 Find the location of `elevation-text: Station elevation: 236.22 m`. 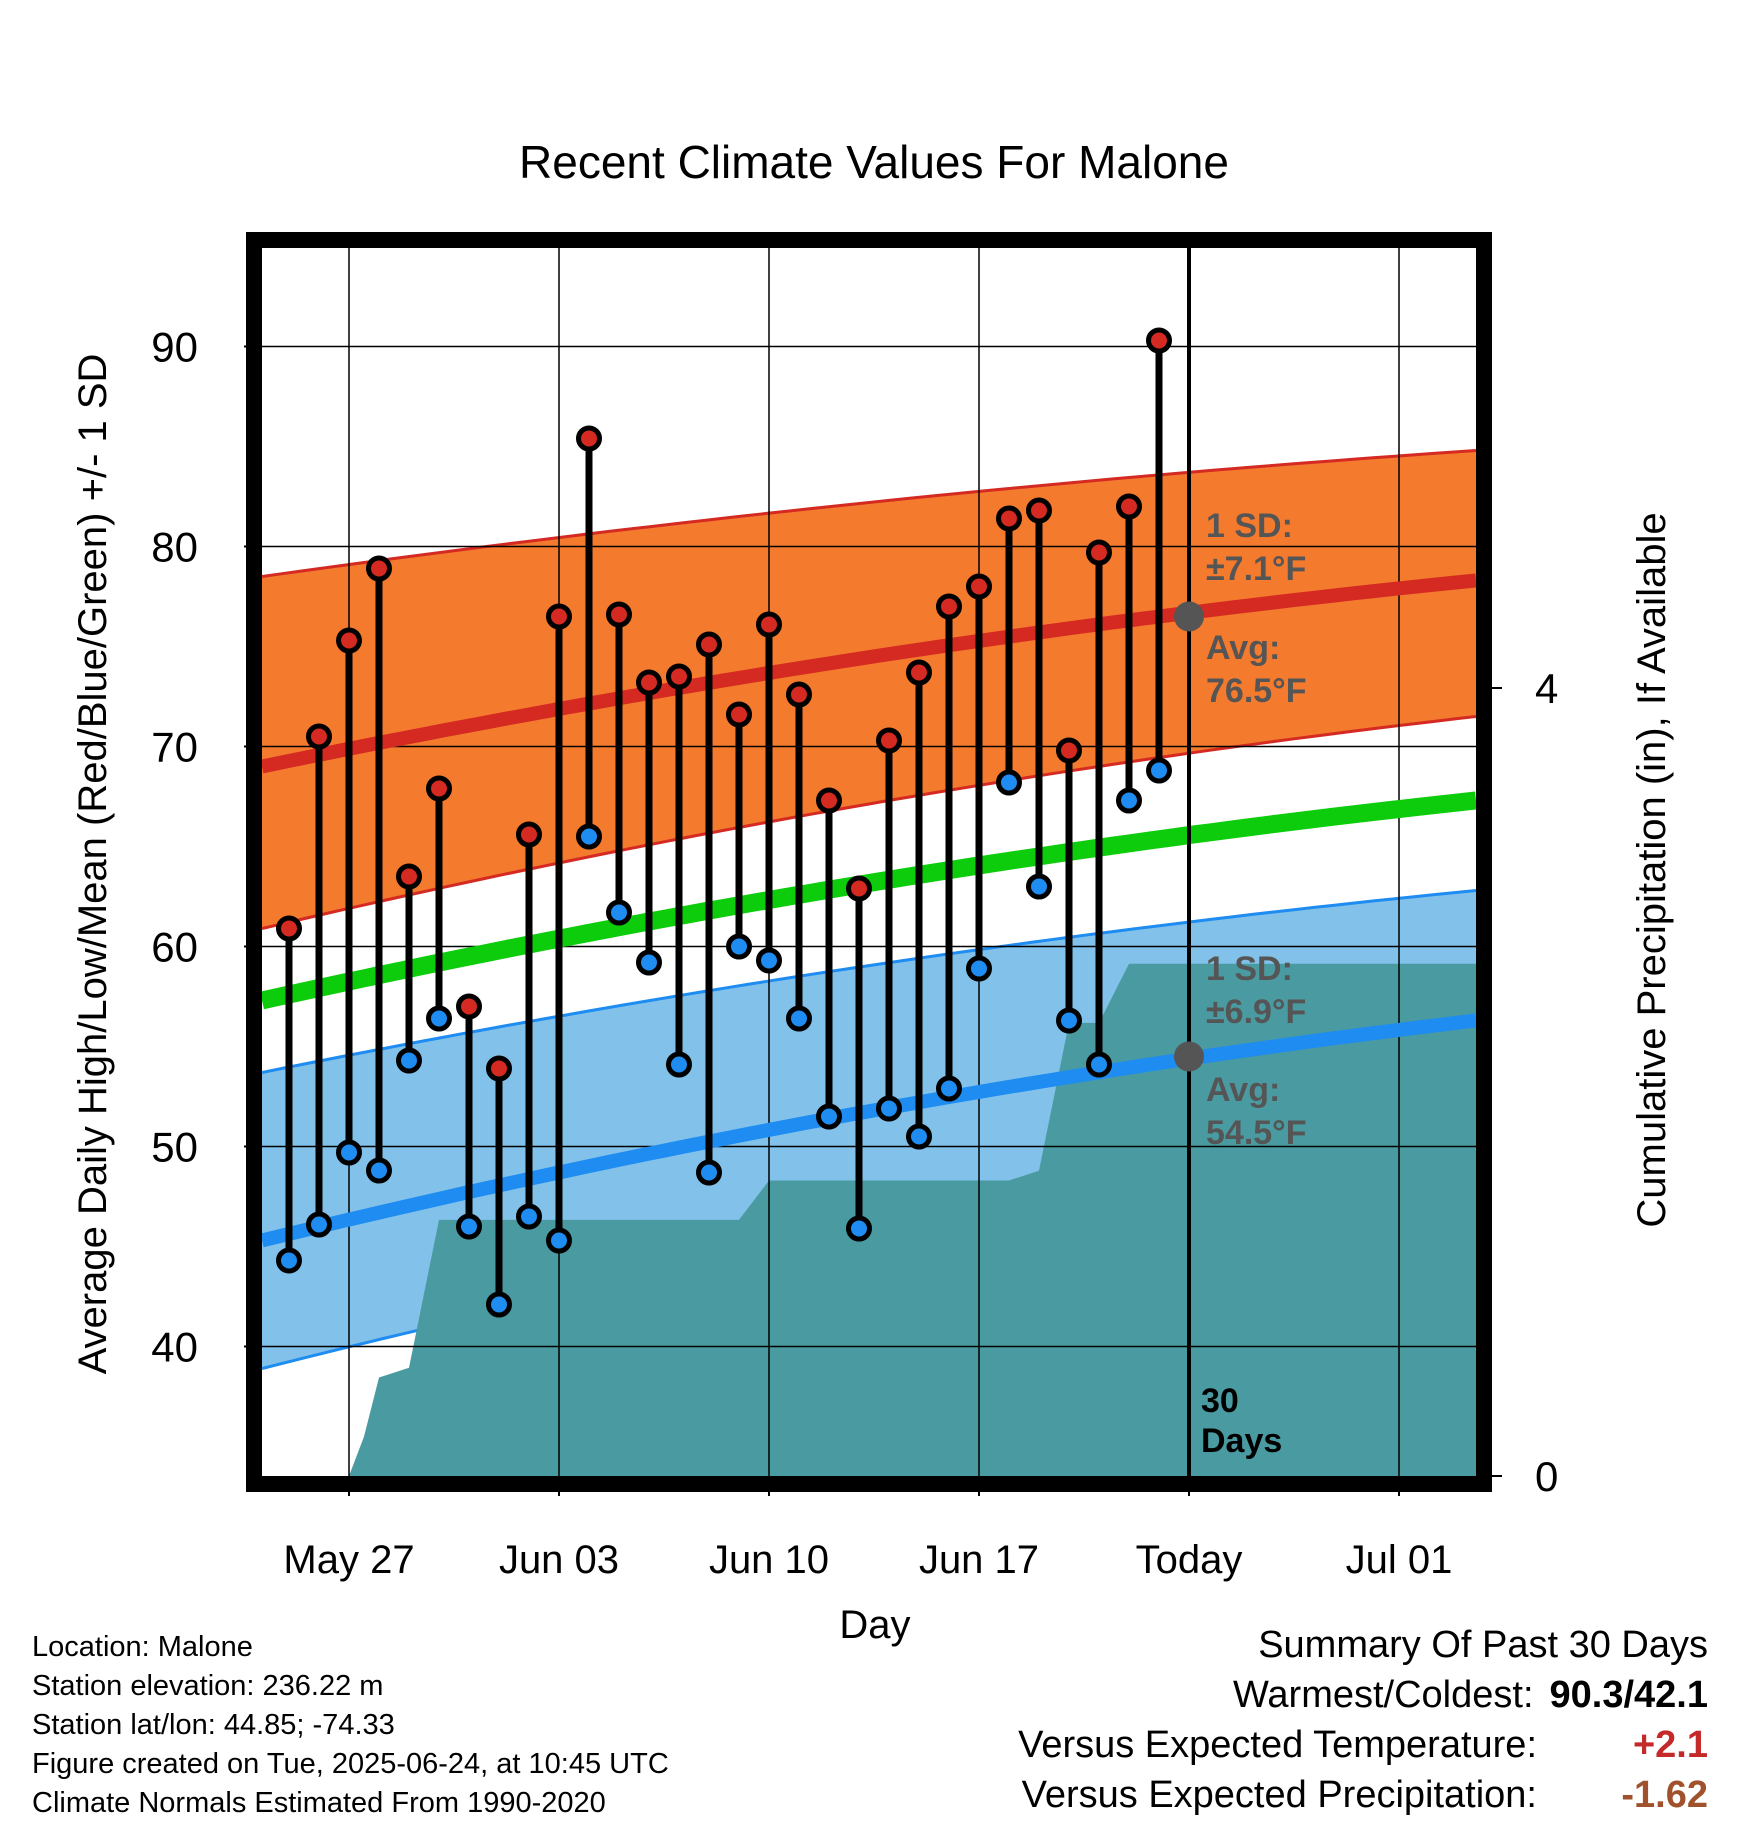

elevation-text: Station elevation: 236.22 m is located at coordinates (208, 1686).